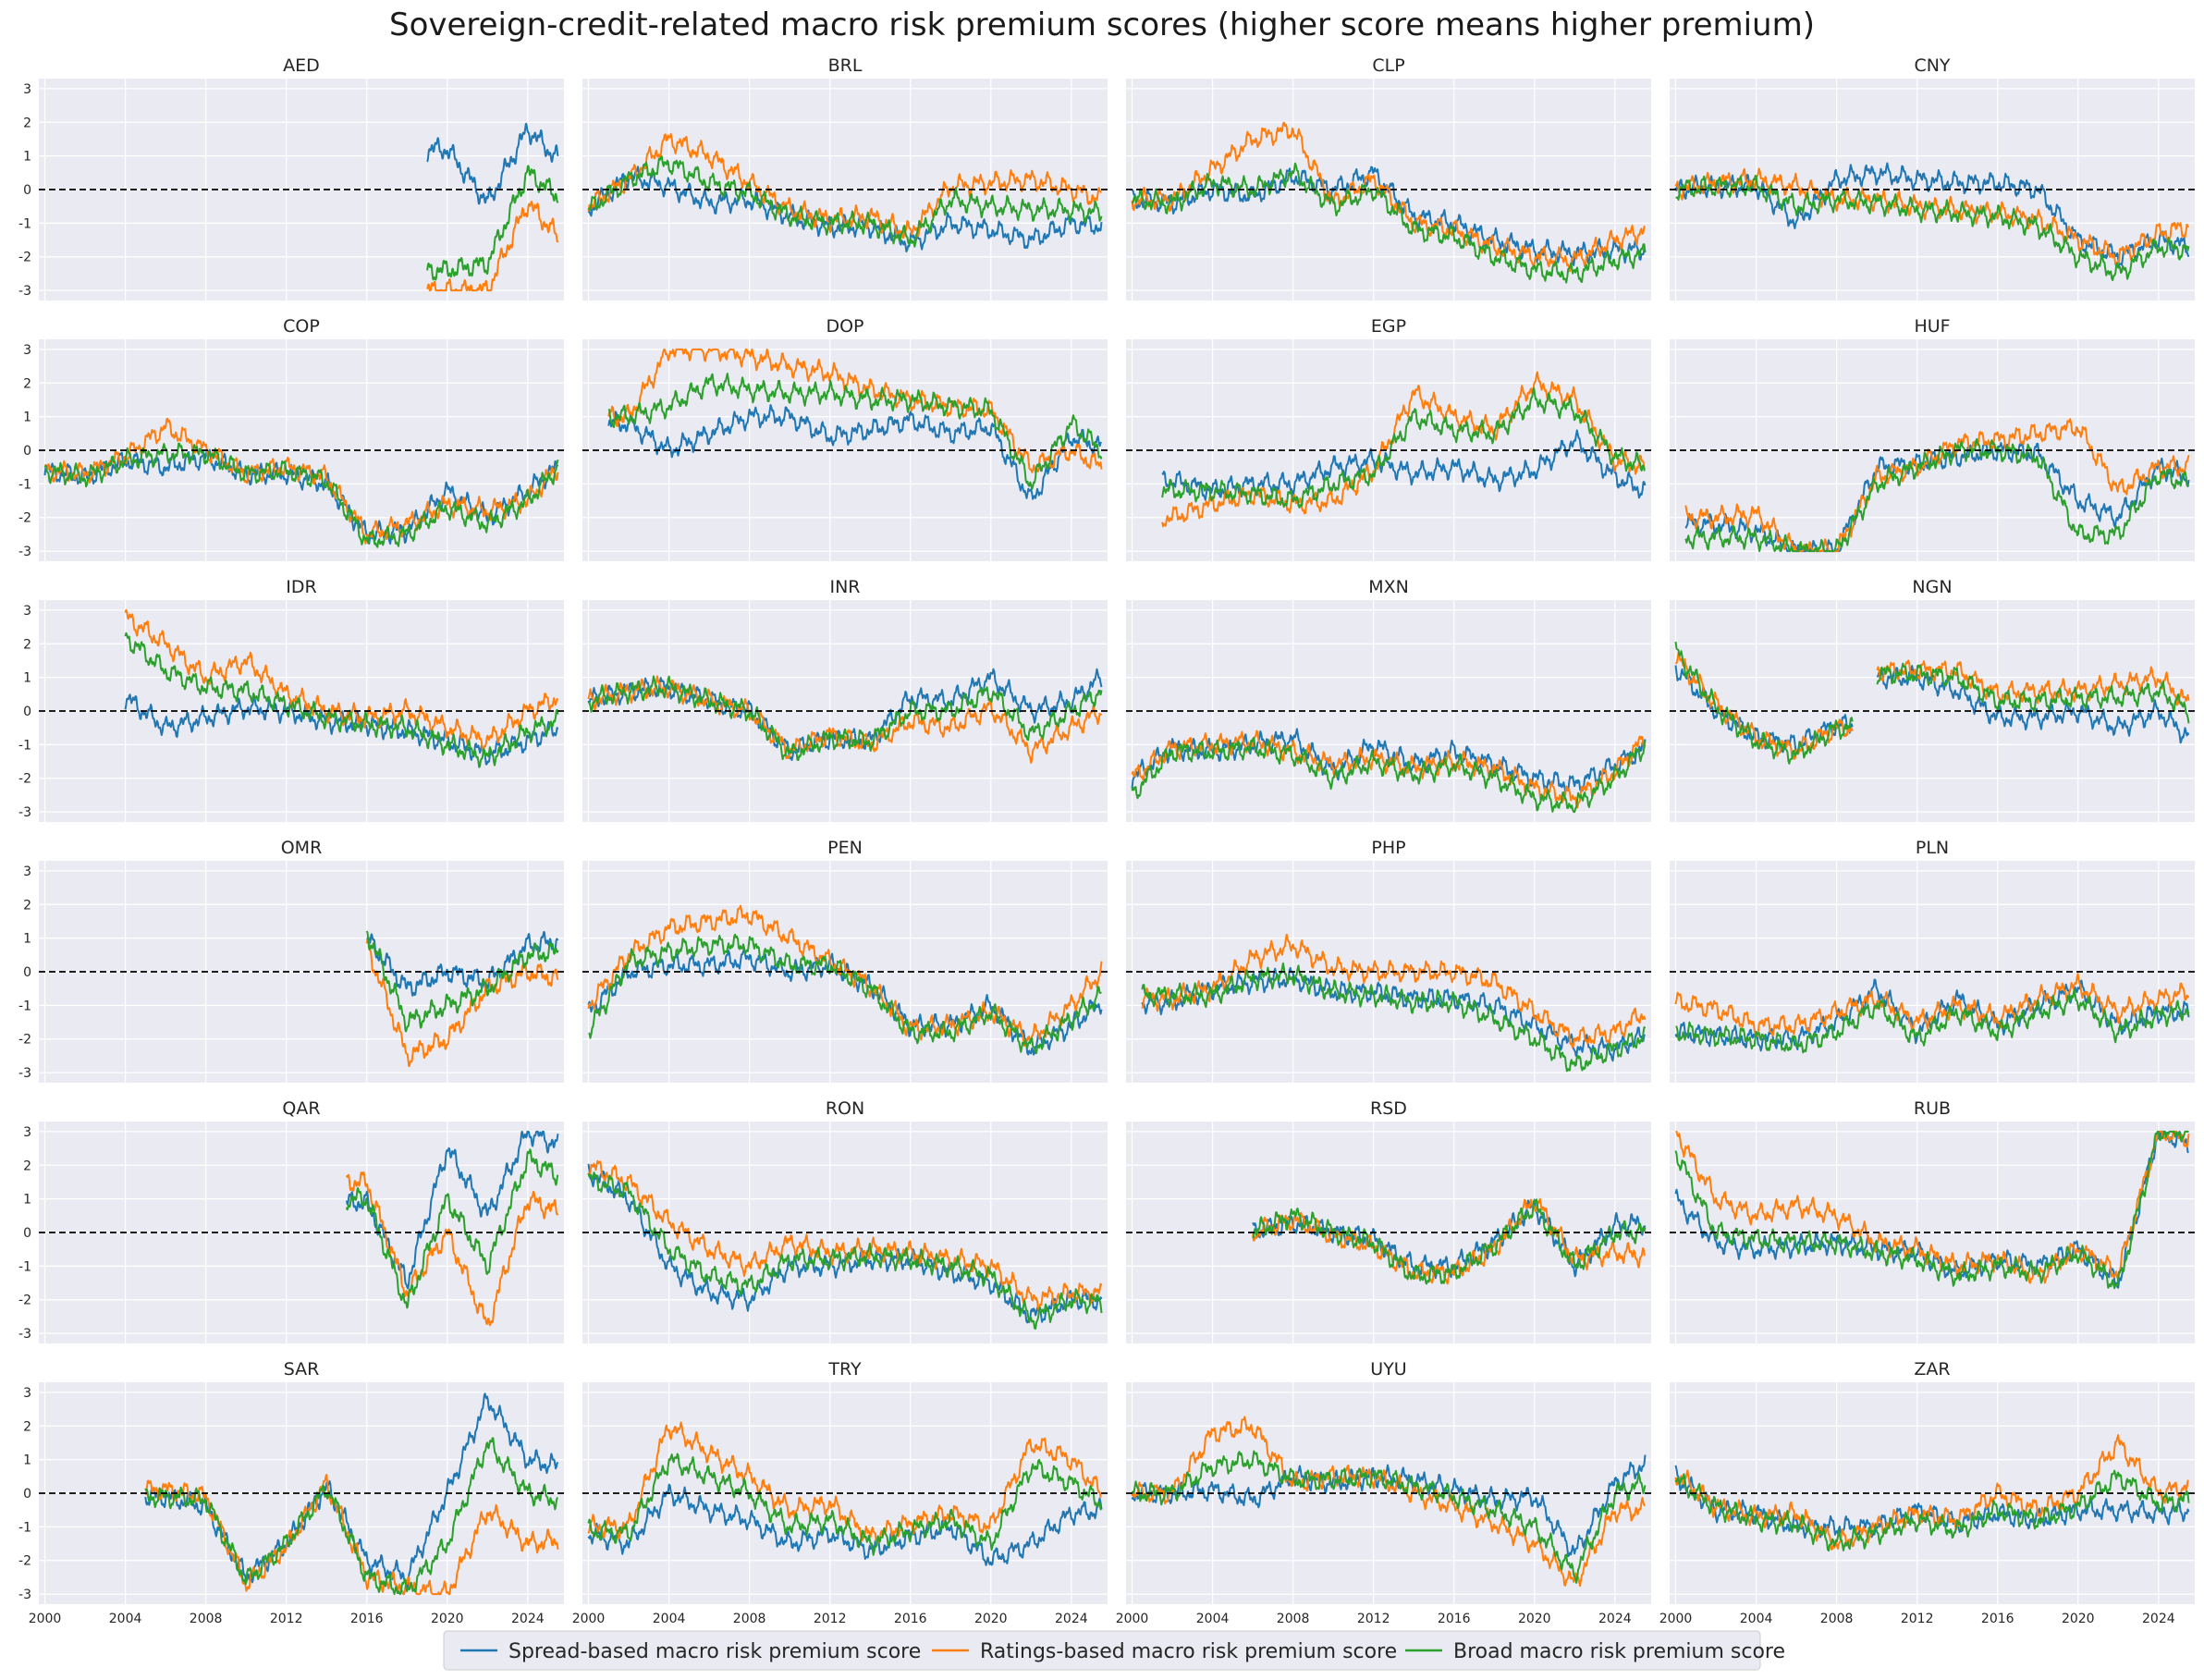 Image resolution: width=2204 pixels, height=1680 pixels. What do you see at coordinates (291, 438) in the screenshot?
I see `panel-cop: COP -3 -2 -1 0 1 2 3` at bounding box center [291, 438].